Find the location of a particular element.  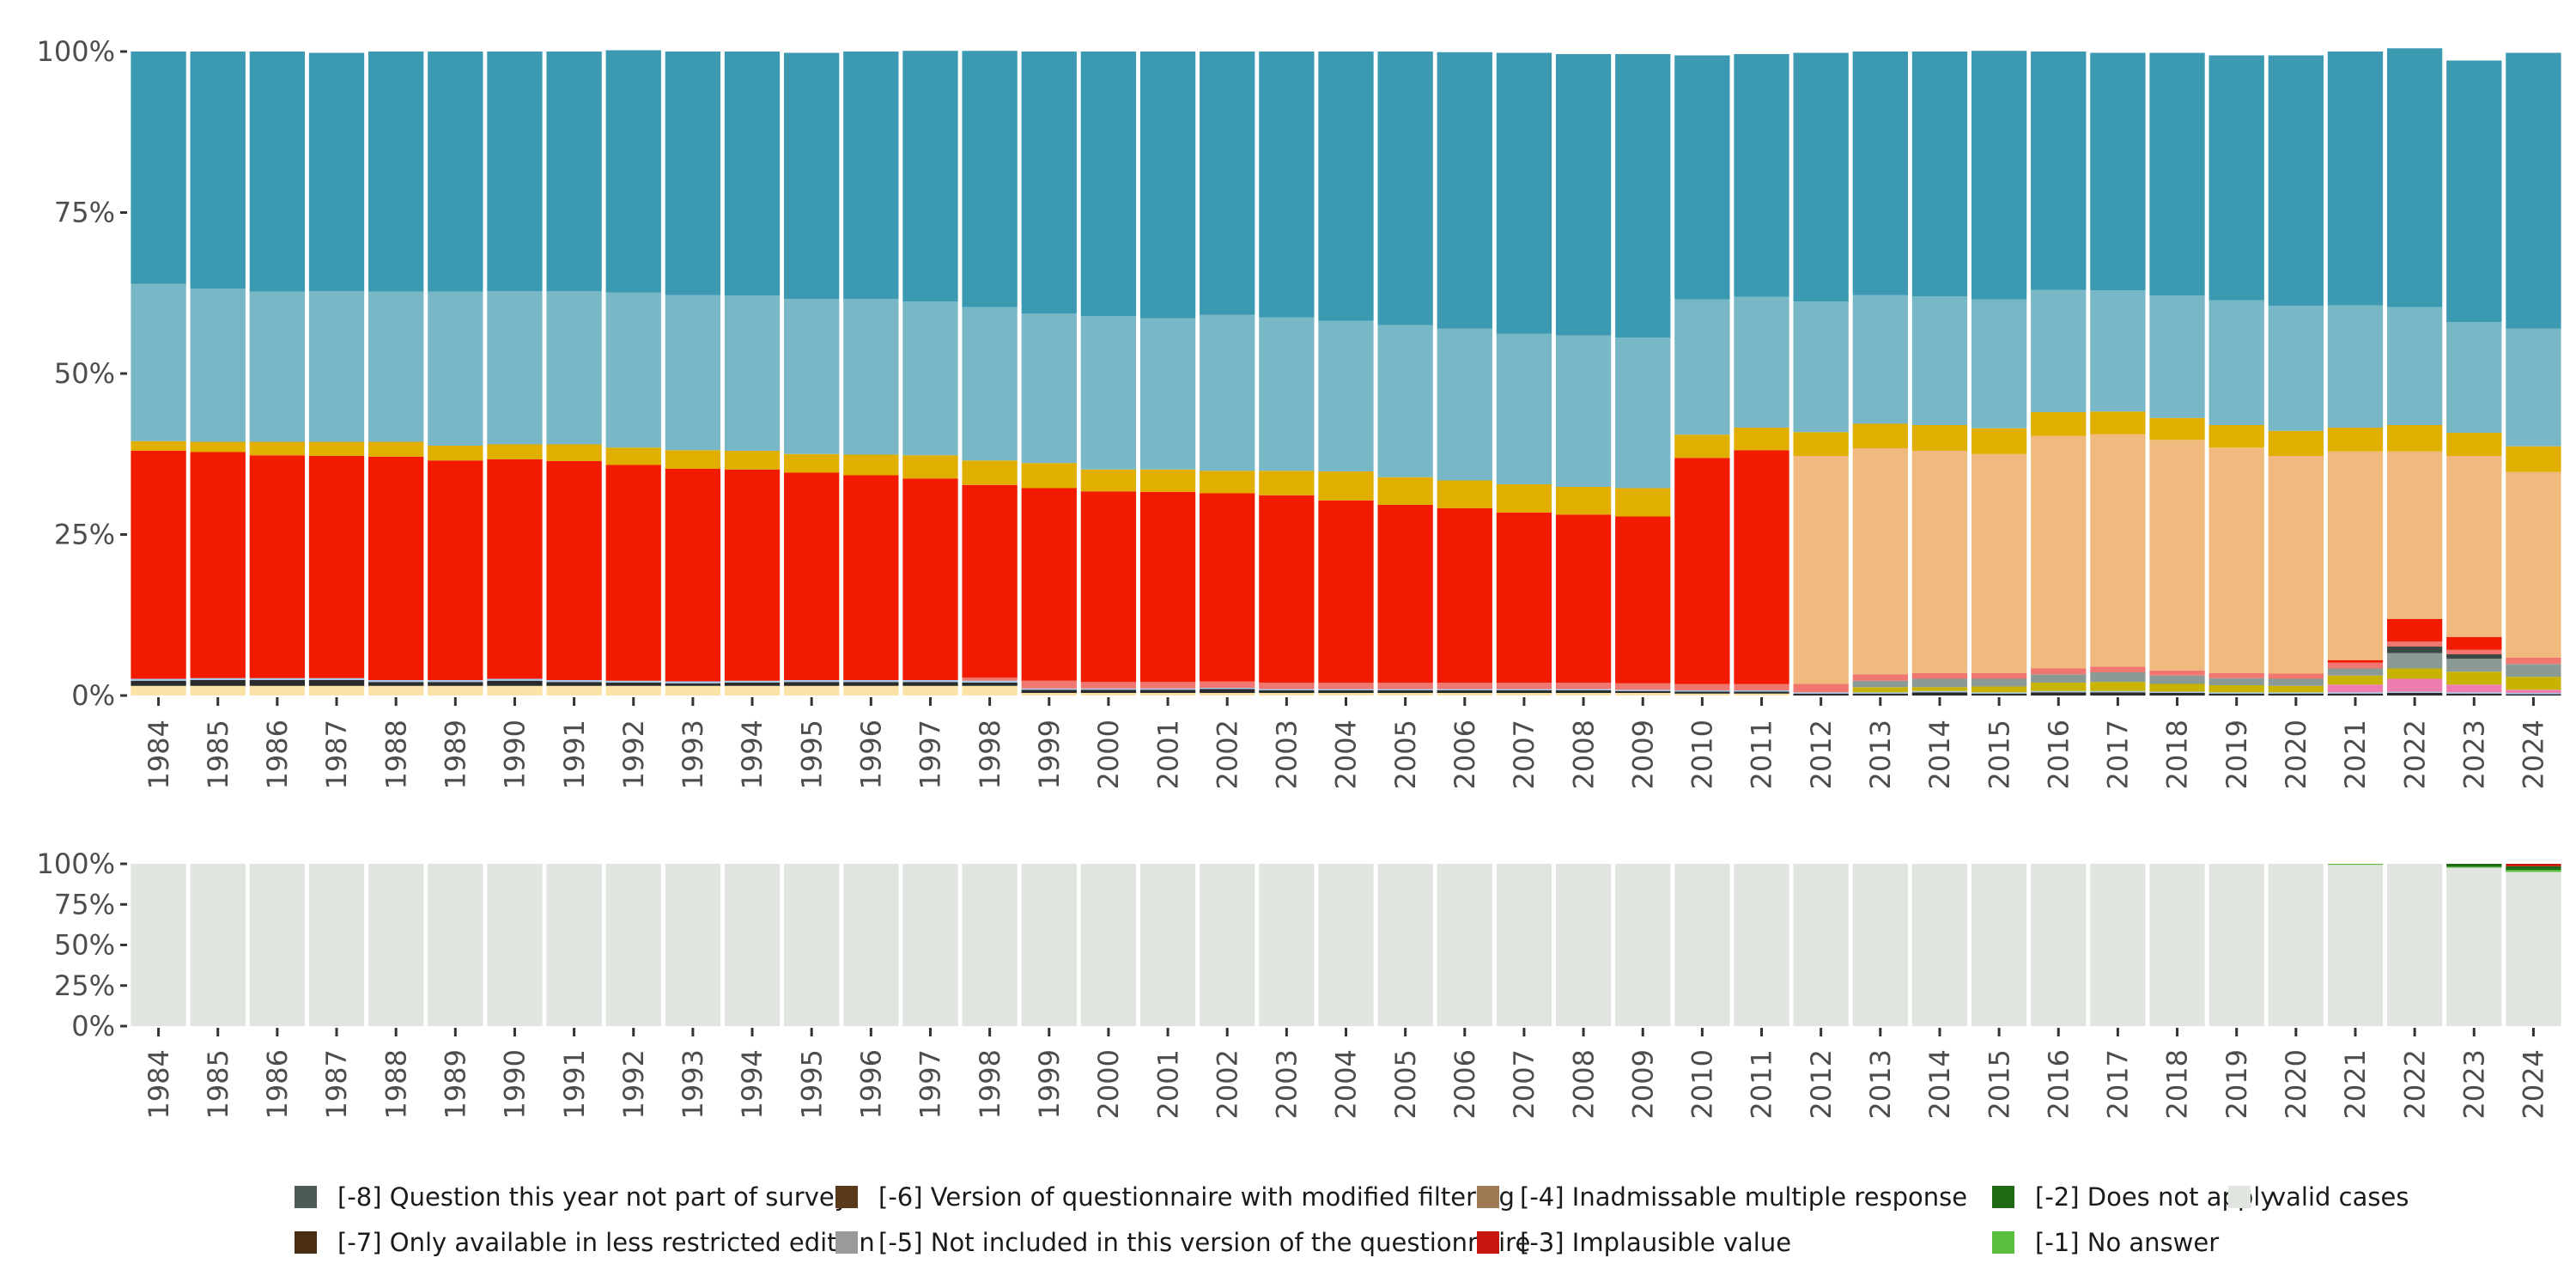

x-tick-label: 2014 is located at coordinates (1939, 1084).